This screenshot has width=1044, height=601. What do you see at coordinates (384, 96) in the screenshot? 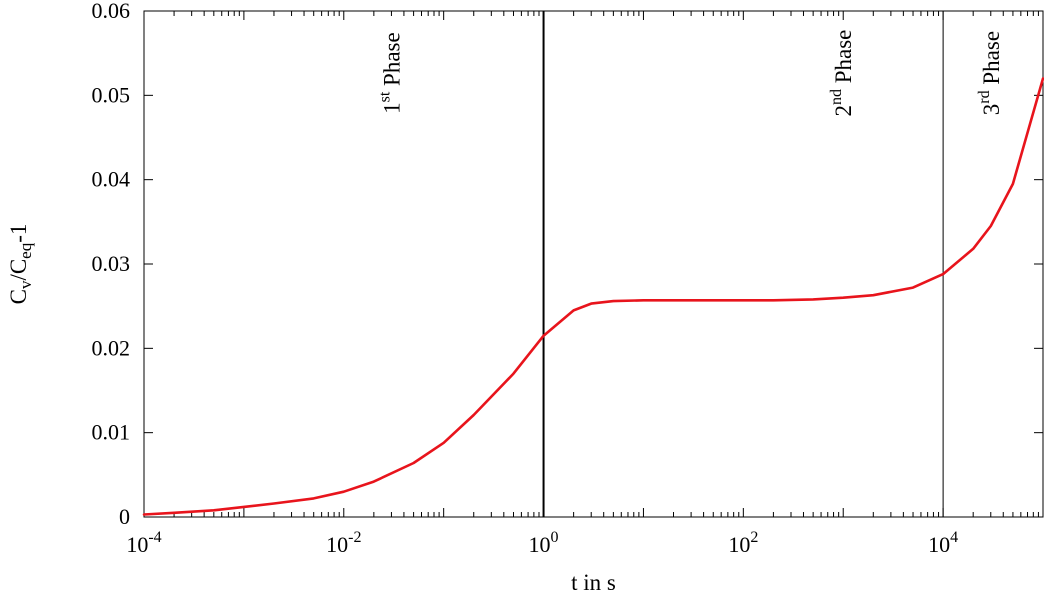
I see `phase-ordinal-suffix: st` at bounding box center [384, 96].